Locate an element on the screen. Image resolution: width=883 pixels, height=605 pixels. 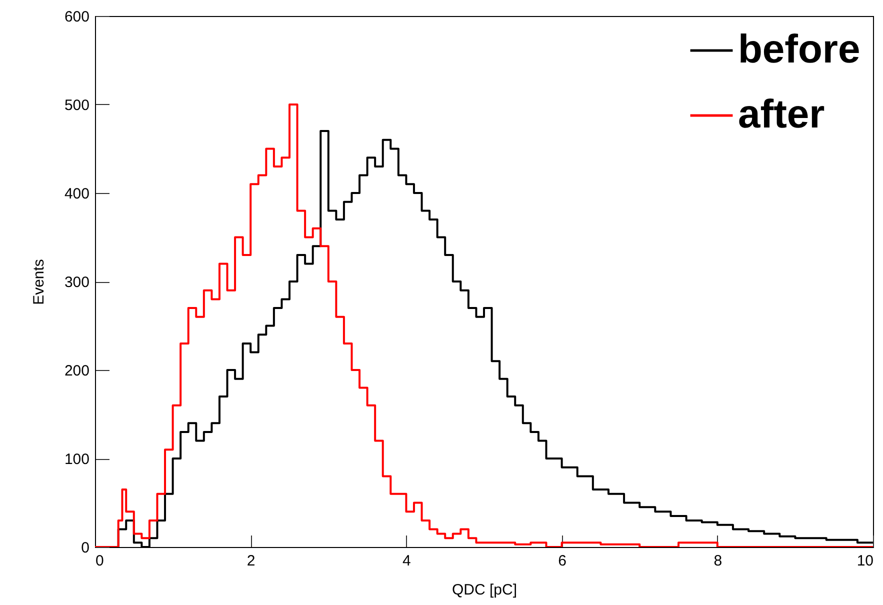
y-tick-label: 100 is located at coordinates (77, 459).